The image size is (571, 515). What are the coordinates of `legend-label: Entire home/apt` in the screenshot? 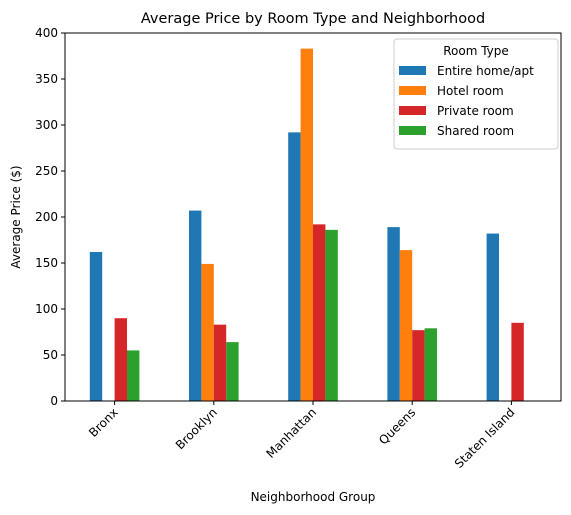 It's located at (485, 71).